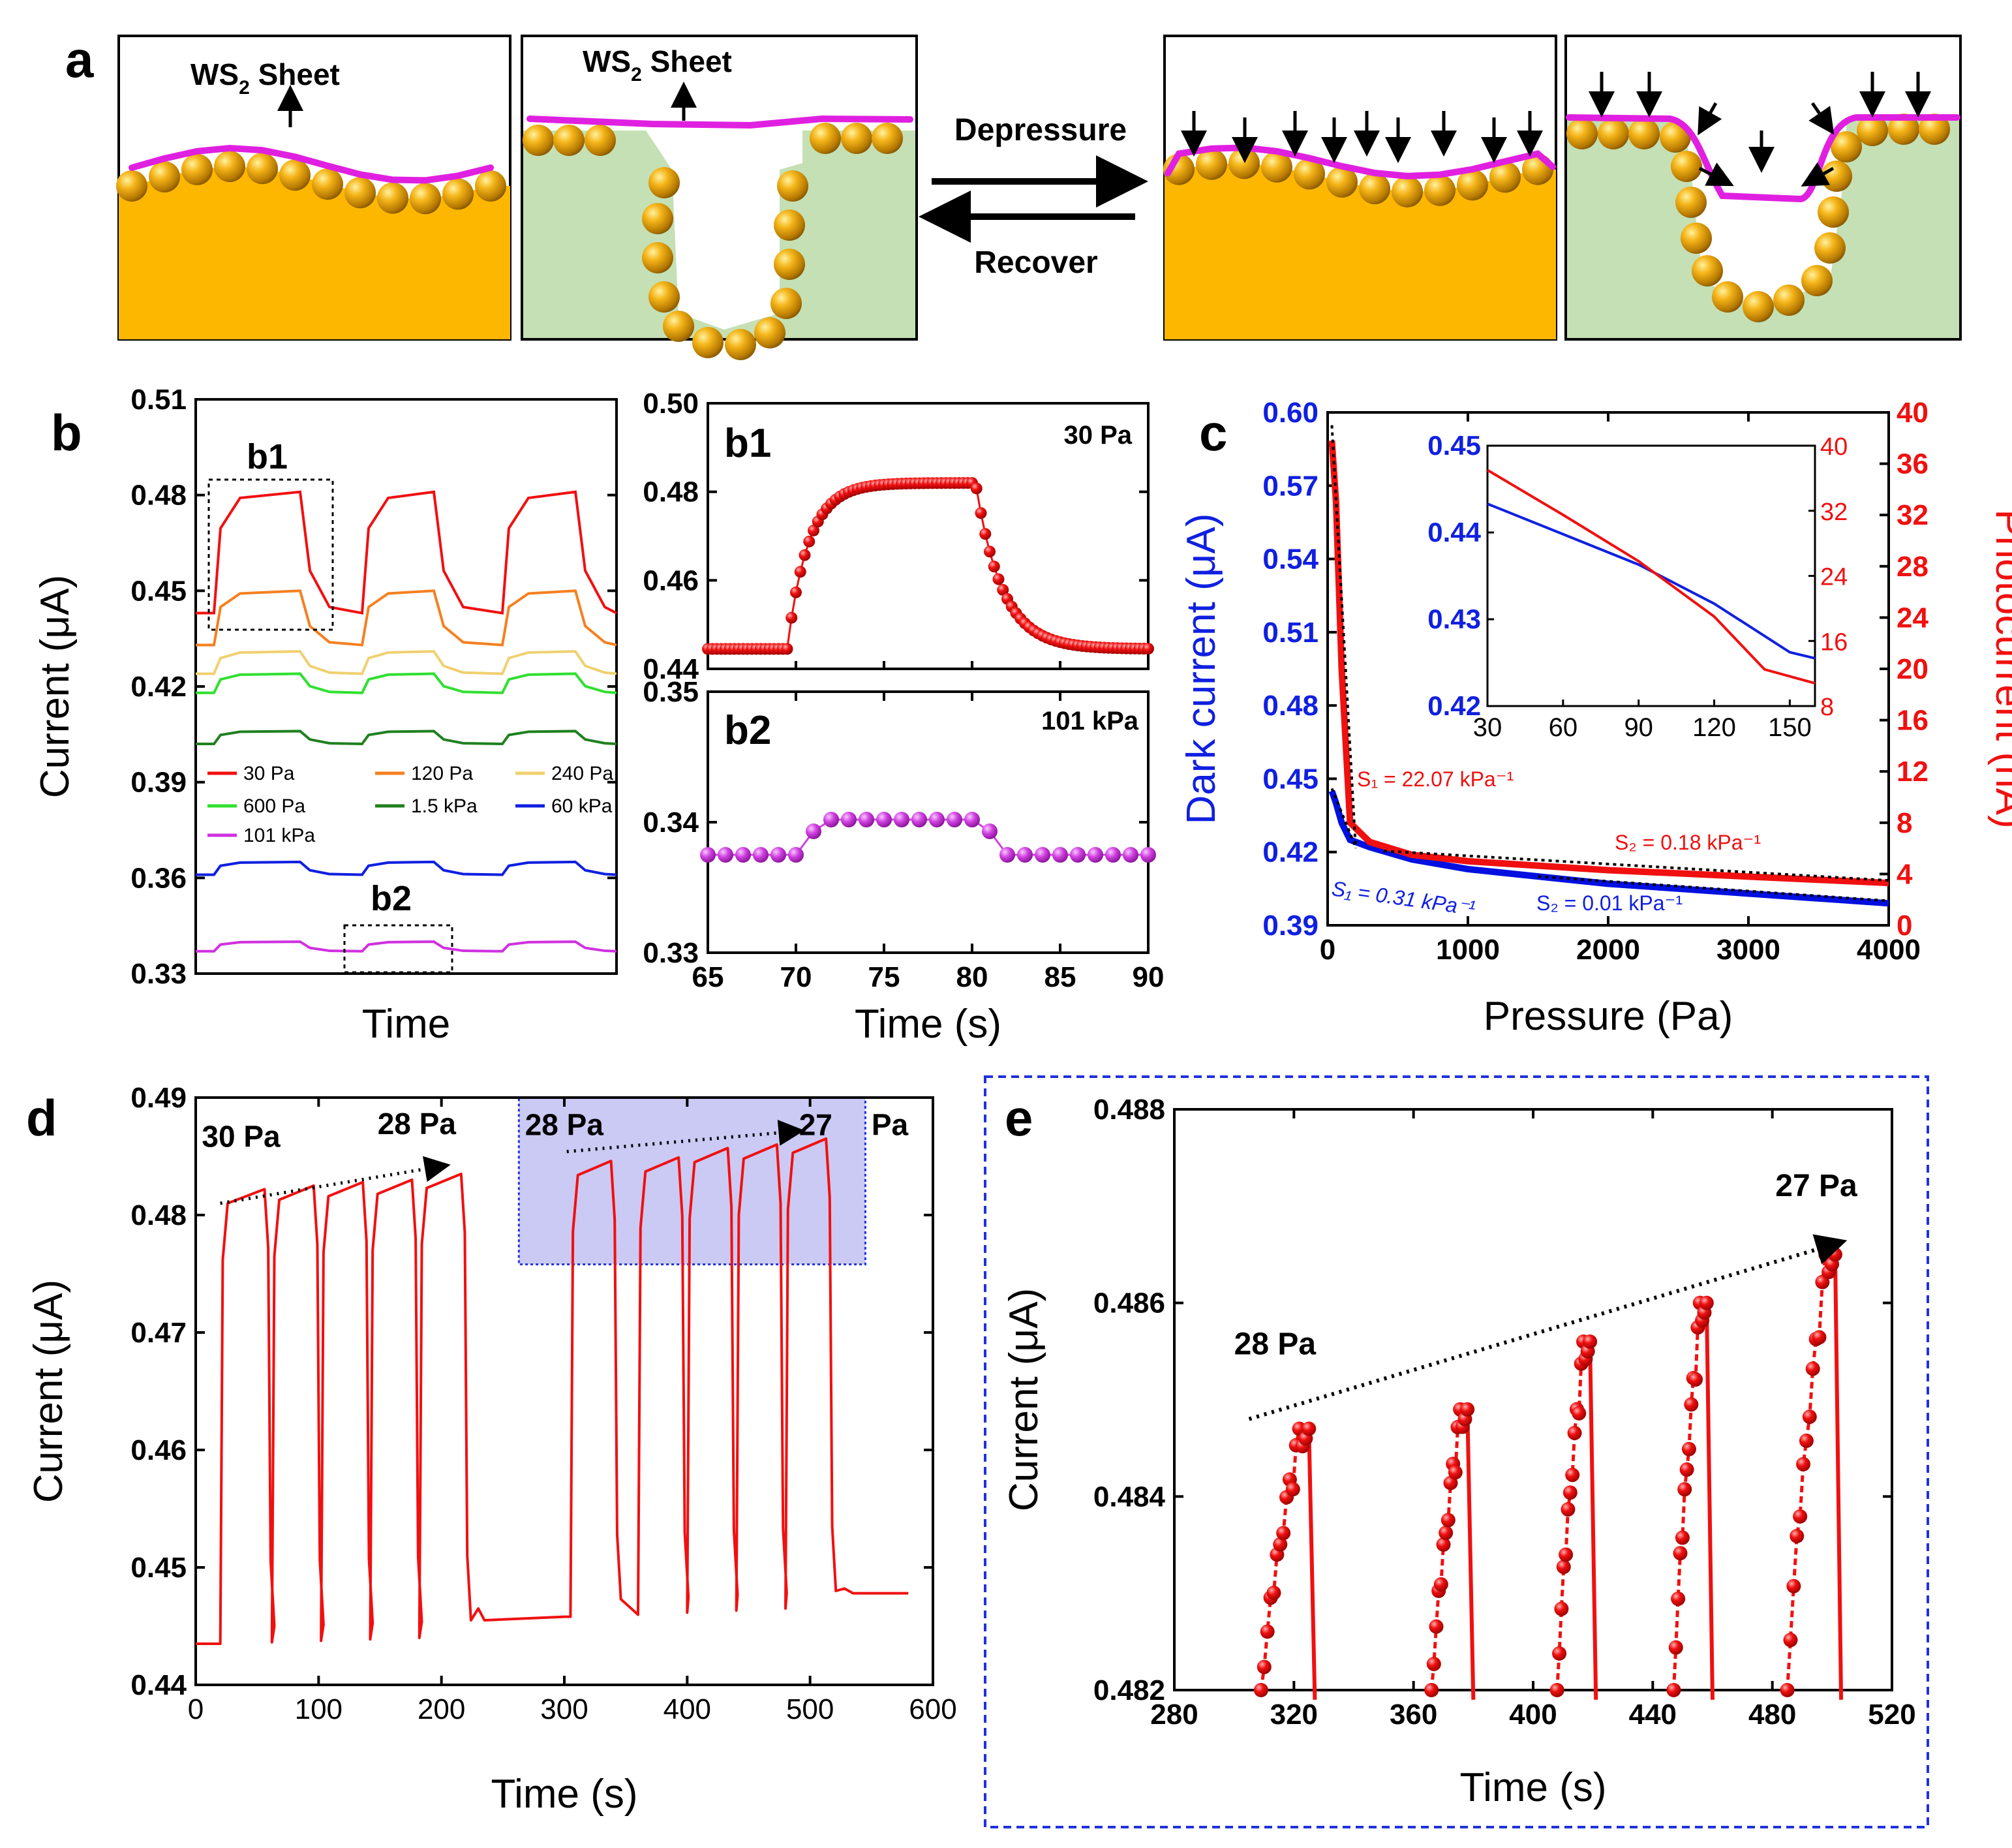 This screenshot has width=2012, height=1848. What do you see at coordinates (1294, 1715) in the screenshot?
I see `x-tick-label: 320` at bounding box center [1294, 1715].